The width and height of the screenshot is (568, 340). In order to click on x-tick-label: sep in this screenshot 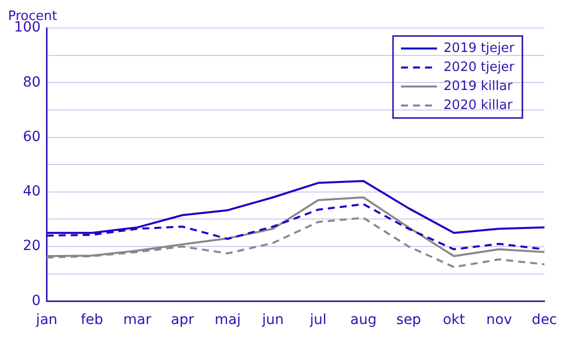, I will do `click(409, 320)`.